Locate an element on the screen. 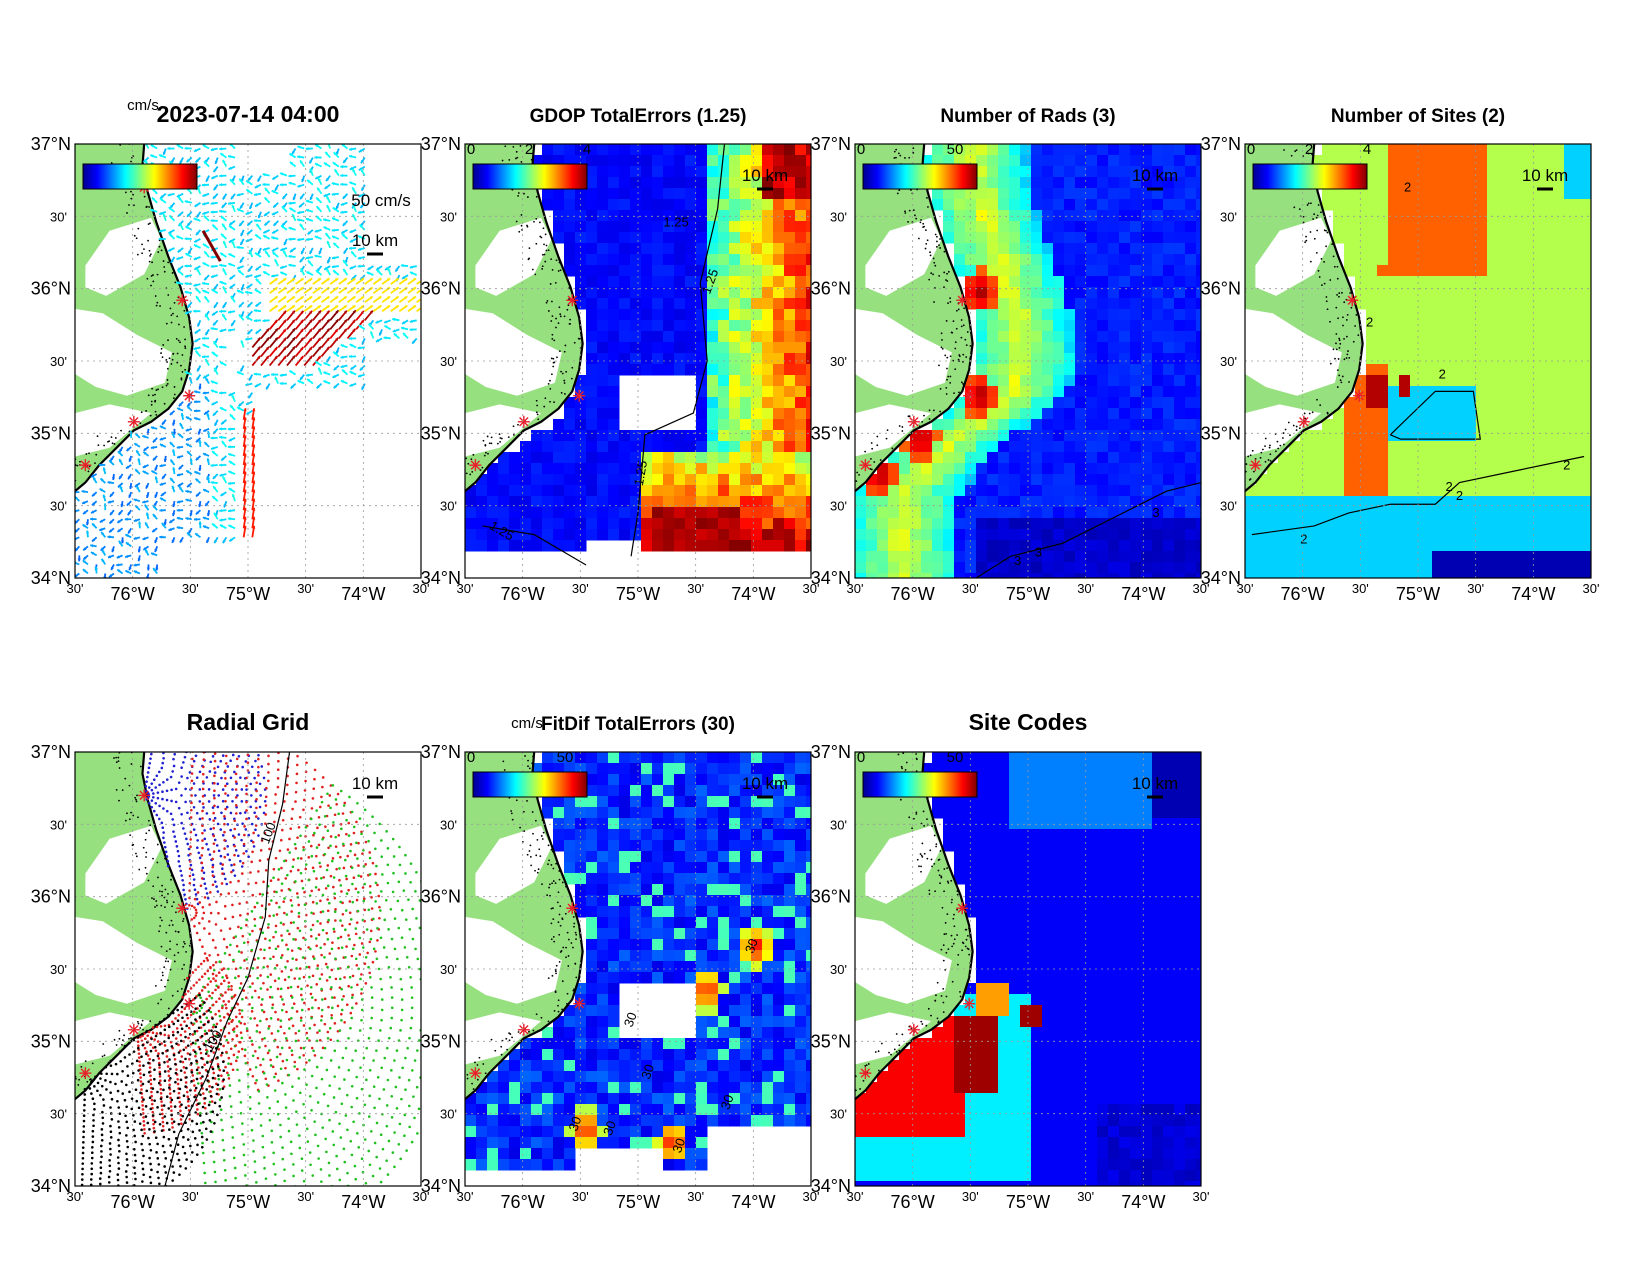 The image size is (1650, 1275). panel-title: Site Codes is located at coordinates (1028, 722).